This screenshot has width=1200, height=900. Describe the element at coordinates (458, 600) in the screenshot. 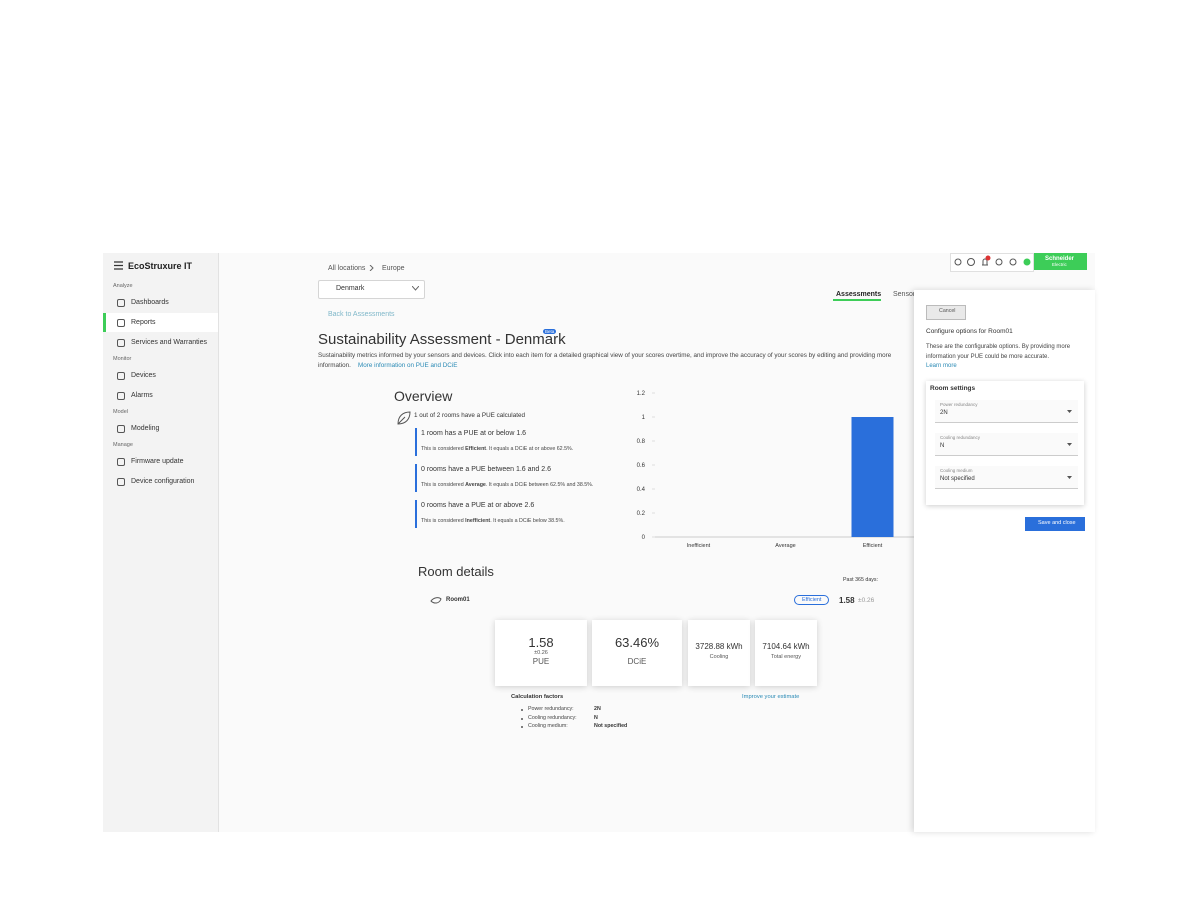

I see `room-name: Room01` at that location.